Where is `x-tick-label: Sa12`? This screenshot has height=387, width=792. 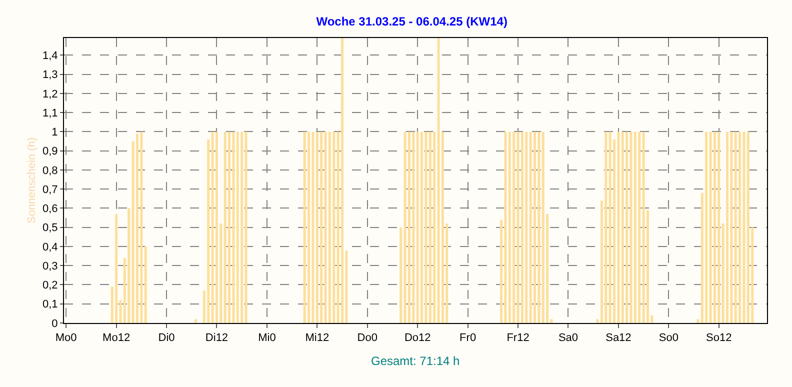
x-tick-label: Sa12 is located at coordinates (619, 338).